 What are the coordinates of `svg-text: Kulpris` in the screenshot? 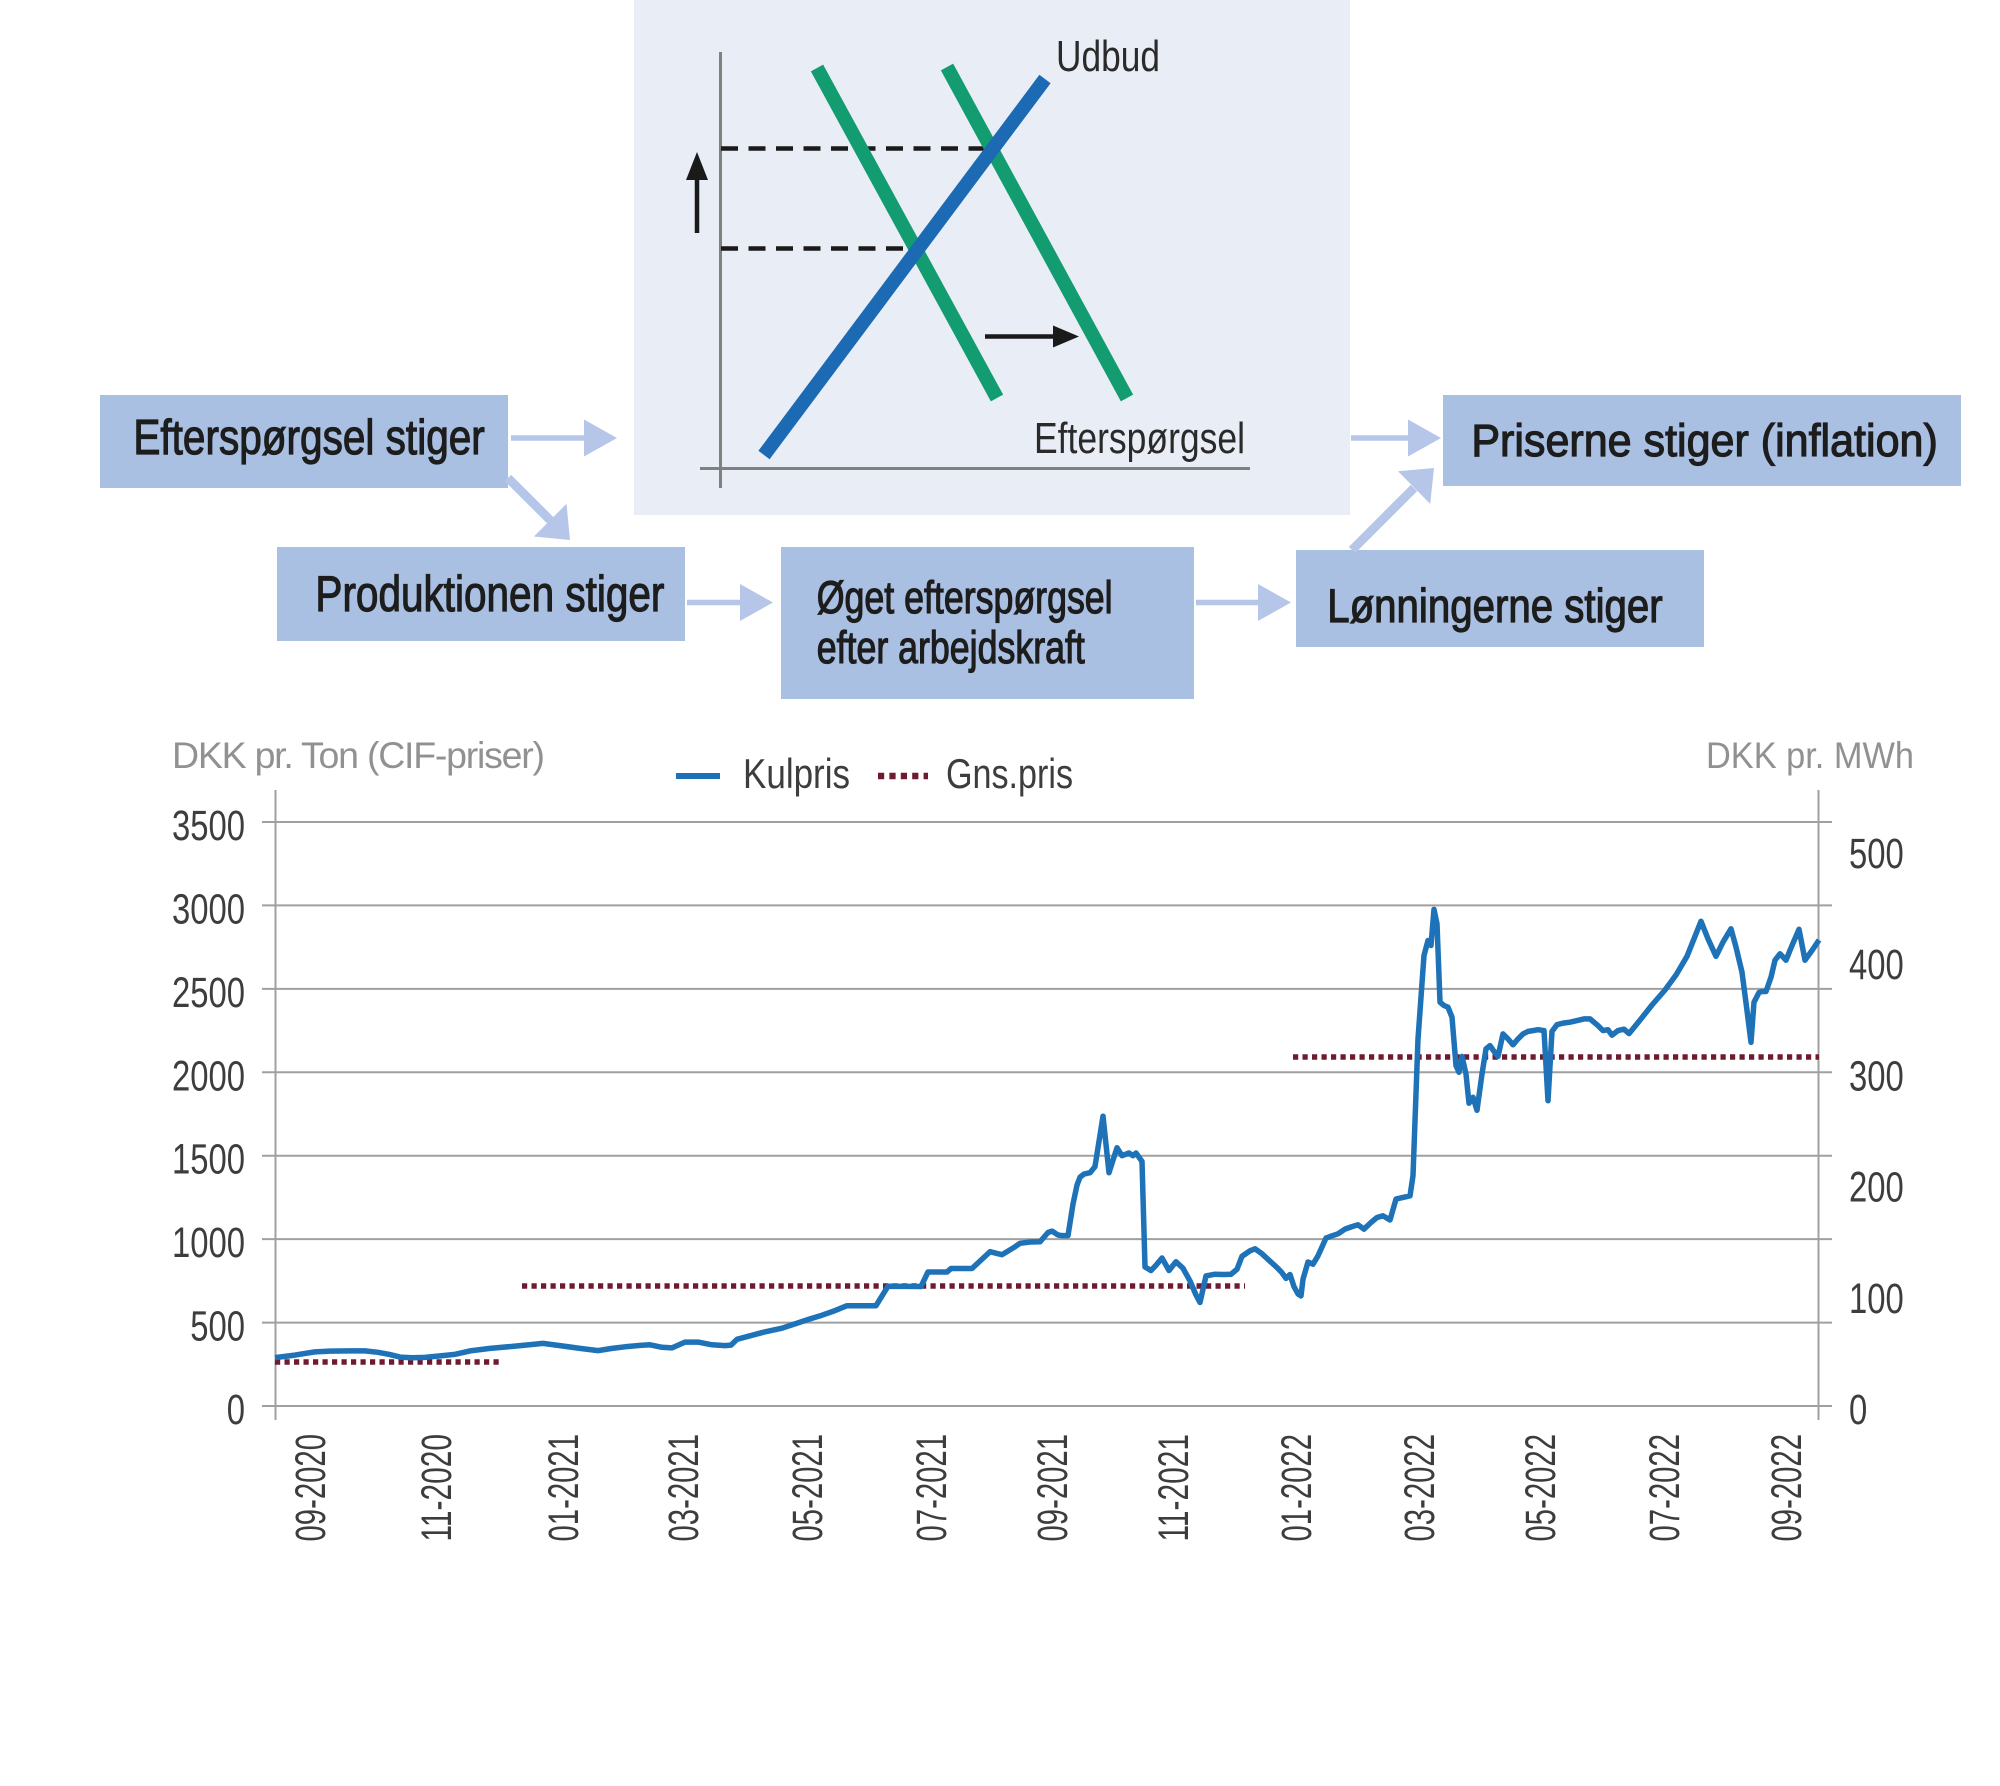 It's located at (796, 773).